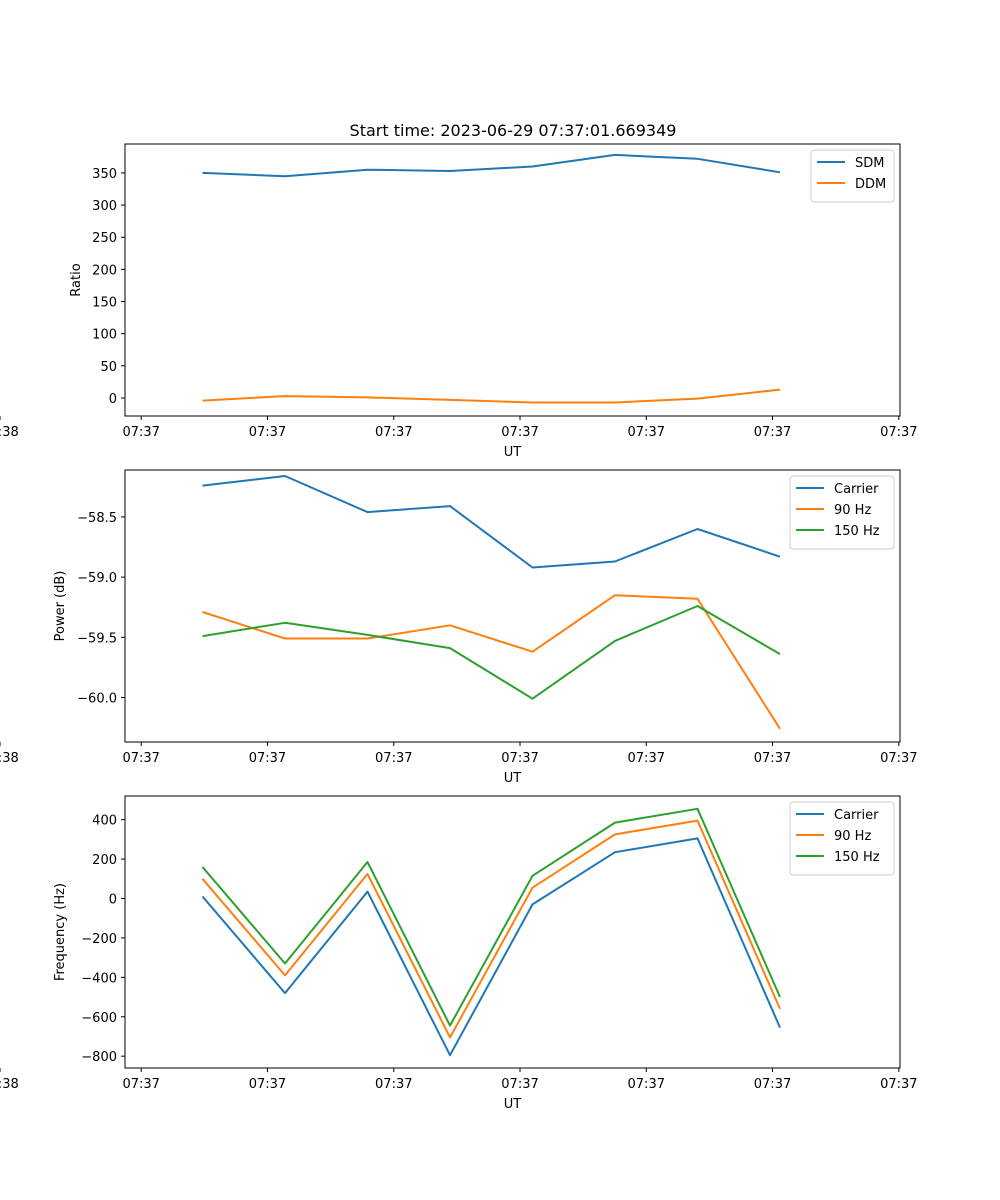 This screenshot has width=1000, height=1200. Describe the element at coordinates (104, 174) in the screenshot. I see `y-tick-label: 350` at that location.